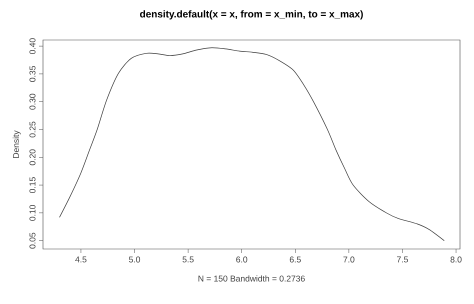  What do you see at coordinates (32, 212) in the screenshot?
I see `y-tick-label: 0.10` at bounding box center [32, 212].